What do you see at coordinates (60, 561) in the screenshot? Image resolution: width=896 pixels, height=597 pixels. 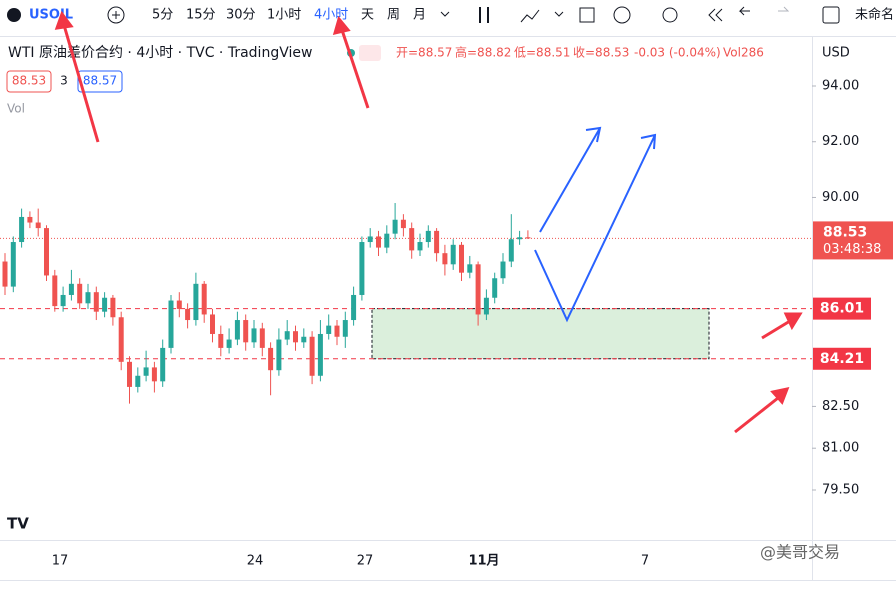 I see `x-tick-label: 17` at bounding box center [60, 561].